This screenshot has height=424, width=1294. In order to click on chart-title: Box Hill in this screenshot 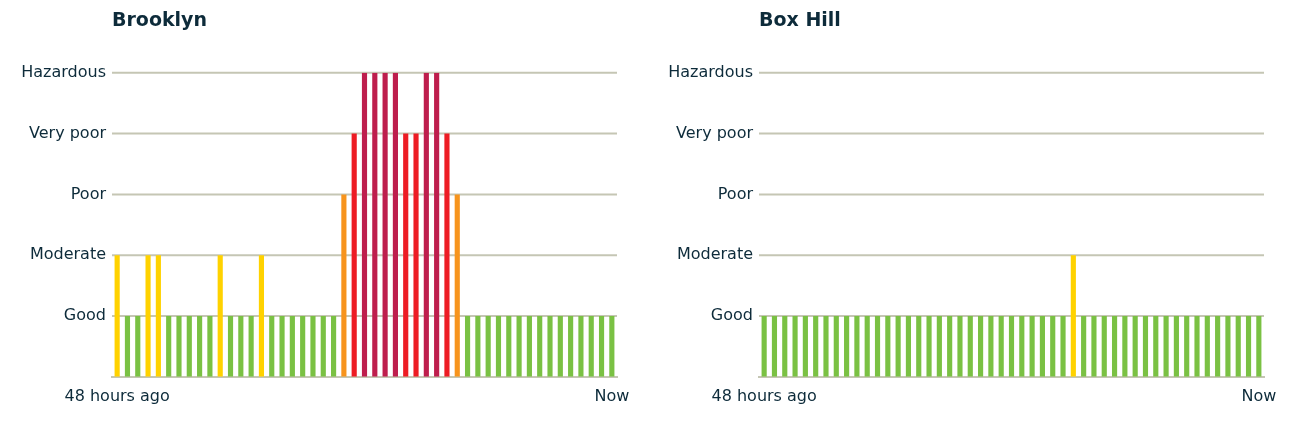, I will do `click(800, 19)`.